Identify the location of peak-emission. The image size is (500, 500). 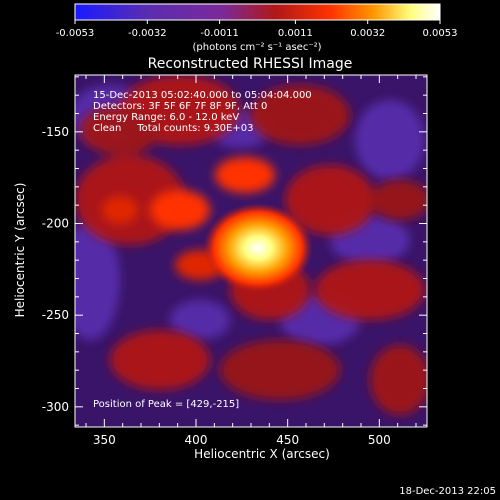
(258, 248).